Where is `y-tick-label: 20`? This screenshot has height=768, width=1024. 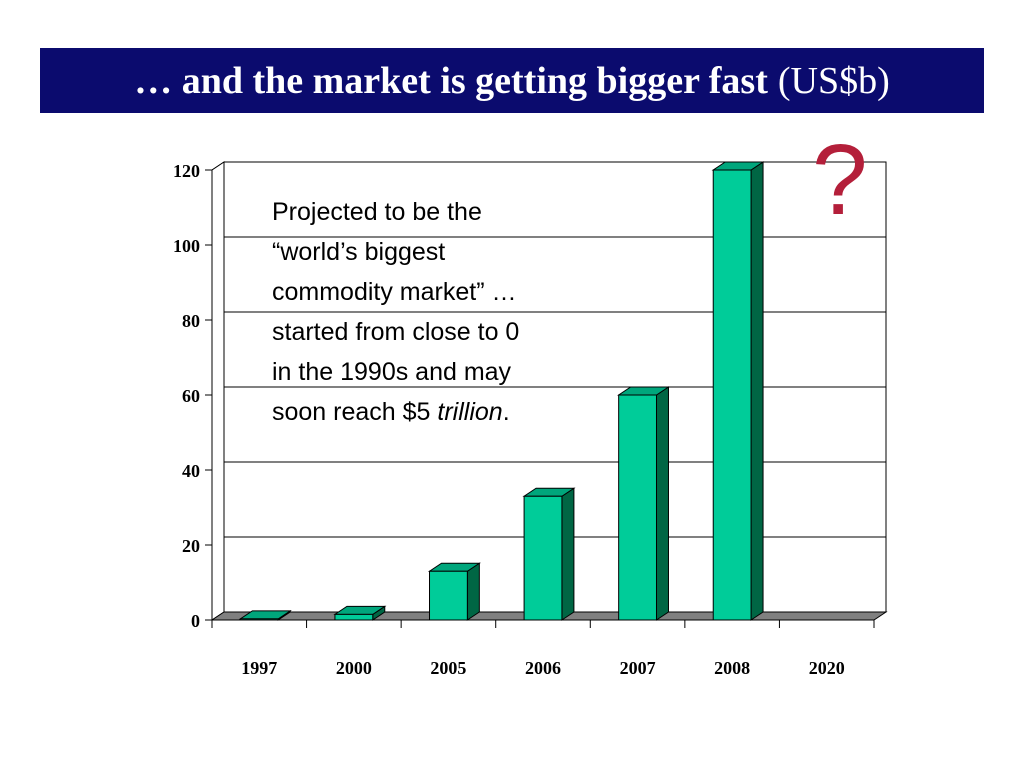
y-tick-label: 20 is located at coordinates (191, 546).